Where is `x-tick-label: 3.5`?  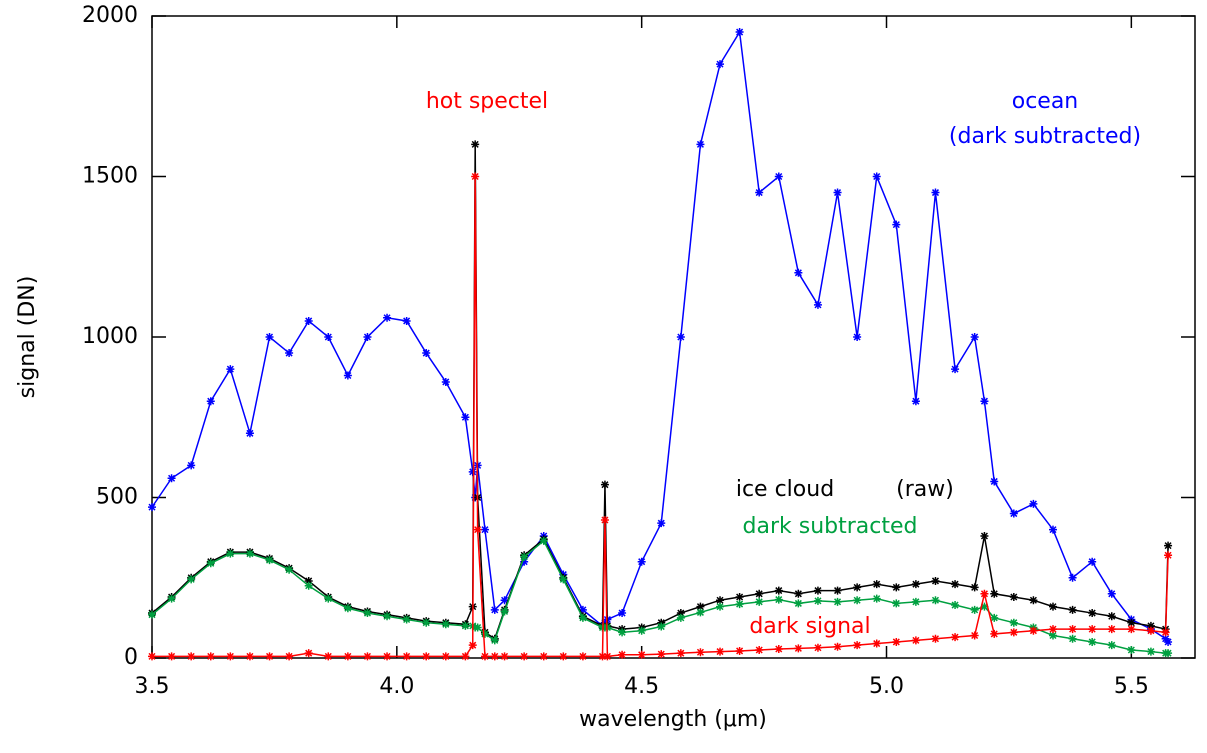
x-tick-label: 3.5 is located at coordinates (152, 686).